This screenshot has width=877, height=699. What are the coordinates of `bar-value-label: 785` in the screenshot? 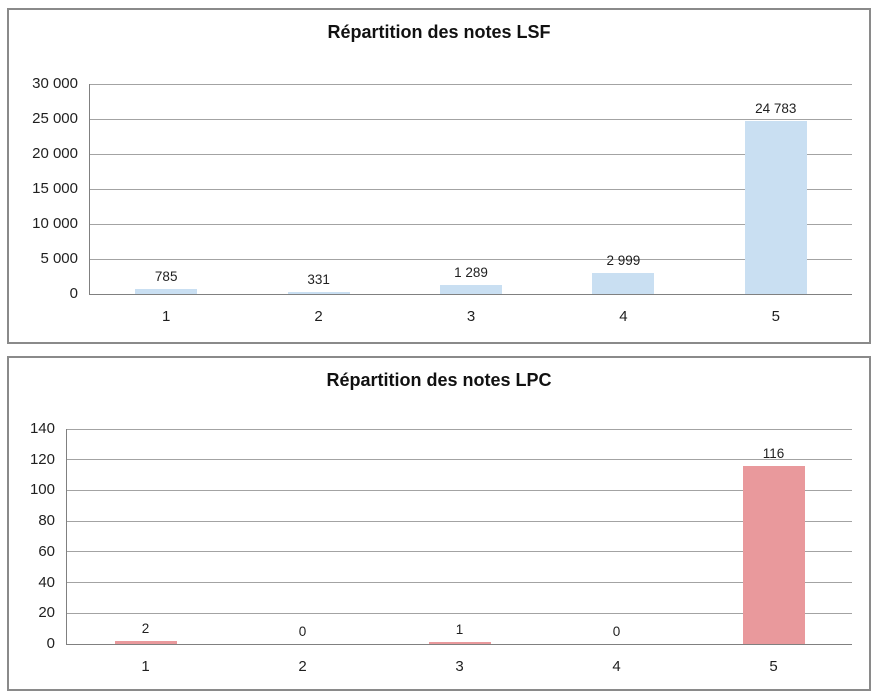 It's located at (166, 276).